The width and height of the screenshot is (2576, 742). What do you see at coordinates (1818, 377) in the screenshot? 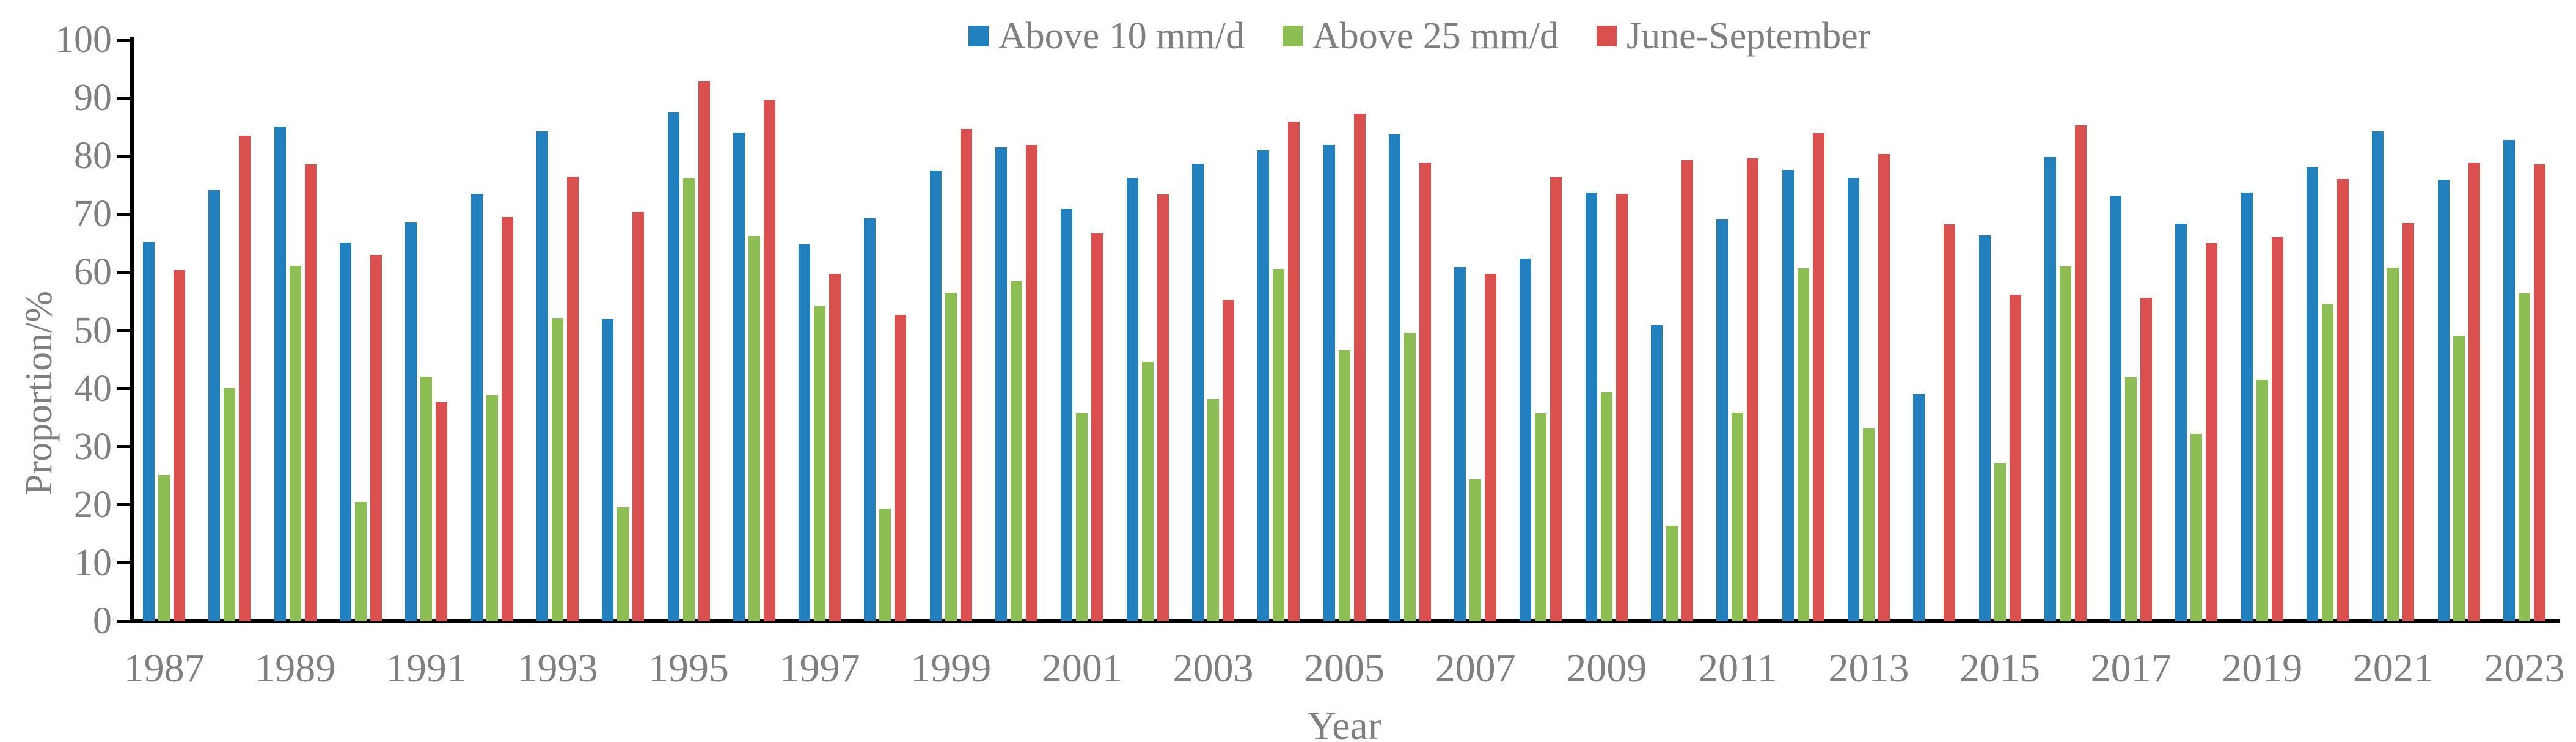
I see `bar-june-september-2012` at bounding box center [1818, 377].